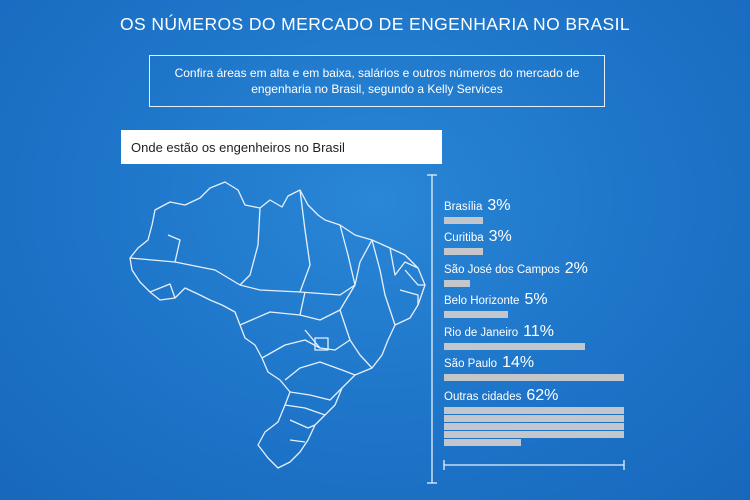  What do you see at coordinates (502, 270) in the screenshot?
I see `city-name: São José dos Campos` at bounding box center [502, 270].